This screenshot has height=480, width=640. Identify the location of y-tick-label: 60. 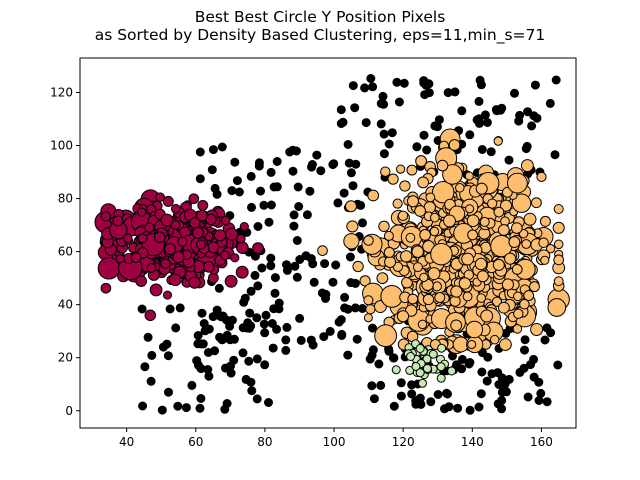
(65, 252).